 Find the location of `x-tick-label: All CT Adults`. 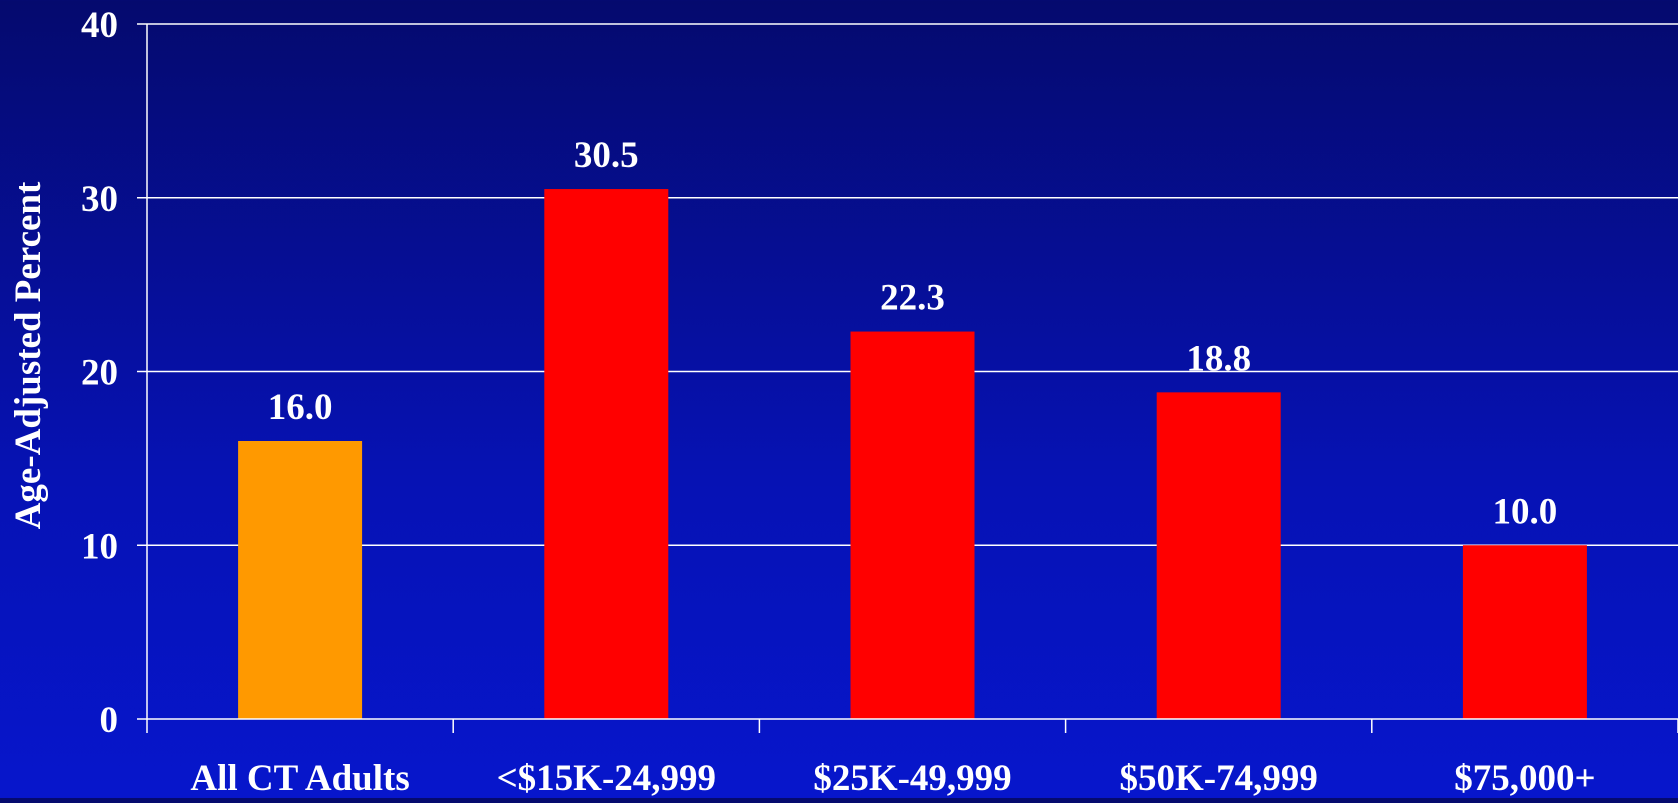

x-tick-label: All CT Adults is located at coordinates (299, 778).